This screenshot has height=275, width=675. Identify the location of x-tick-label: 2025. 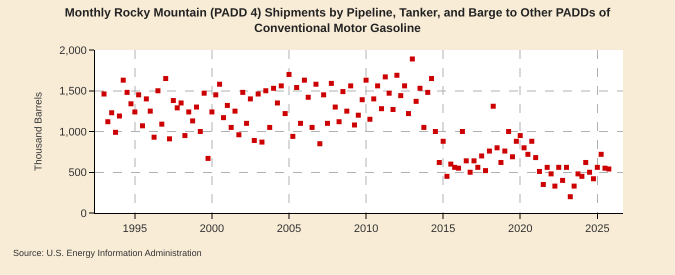
(597, 229).